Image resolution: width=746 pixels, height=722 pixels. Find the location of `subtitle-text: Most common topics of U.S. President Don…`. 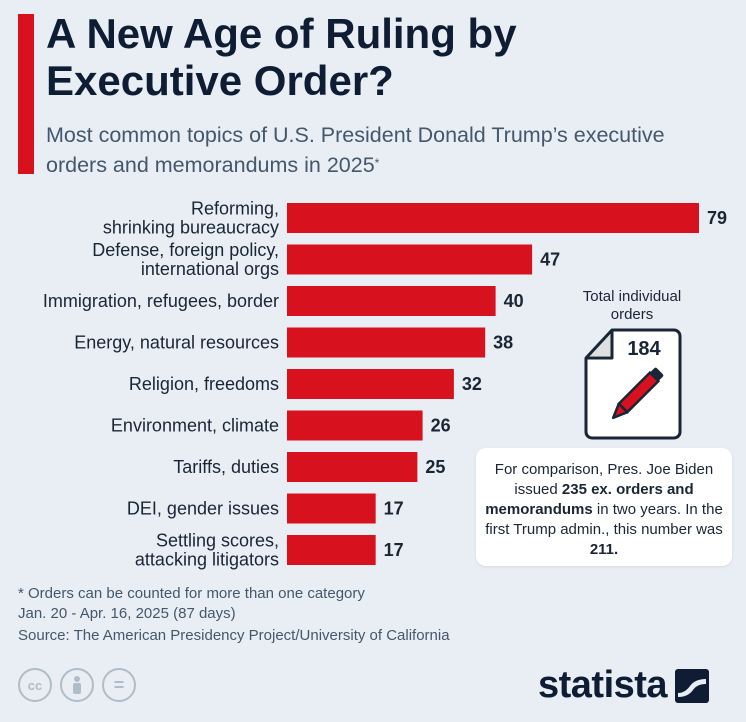

subtitle-text: Most common topics of U.S. President Don… is located at coordinates (355, 150).